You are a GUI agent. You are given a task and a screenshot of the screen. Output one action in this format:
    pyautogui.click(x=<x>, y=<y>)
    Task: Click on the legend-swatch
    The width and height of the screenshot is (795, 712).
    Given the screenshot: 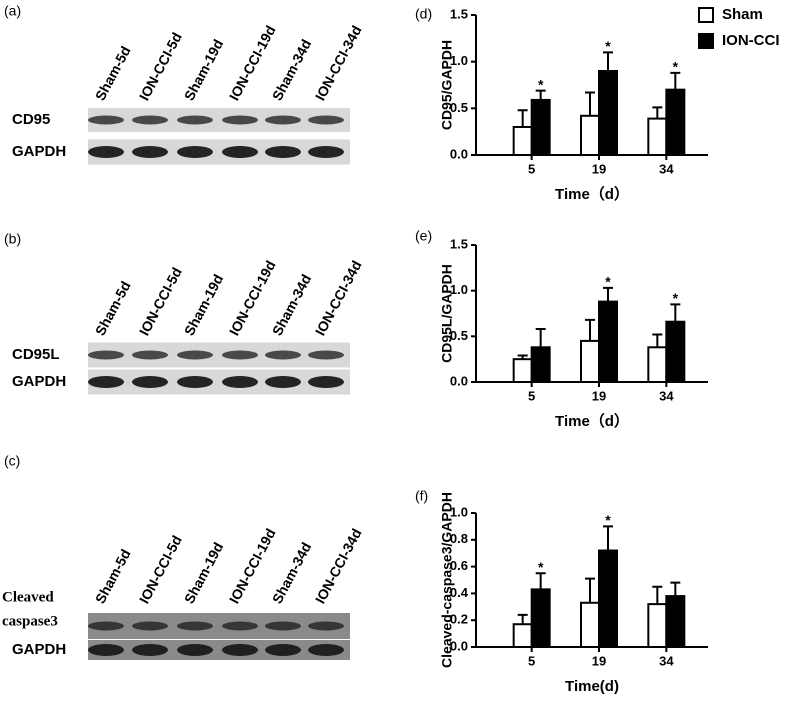 What is the action you would take?
    pyautogui.click(x=706, y=15)
    